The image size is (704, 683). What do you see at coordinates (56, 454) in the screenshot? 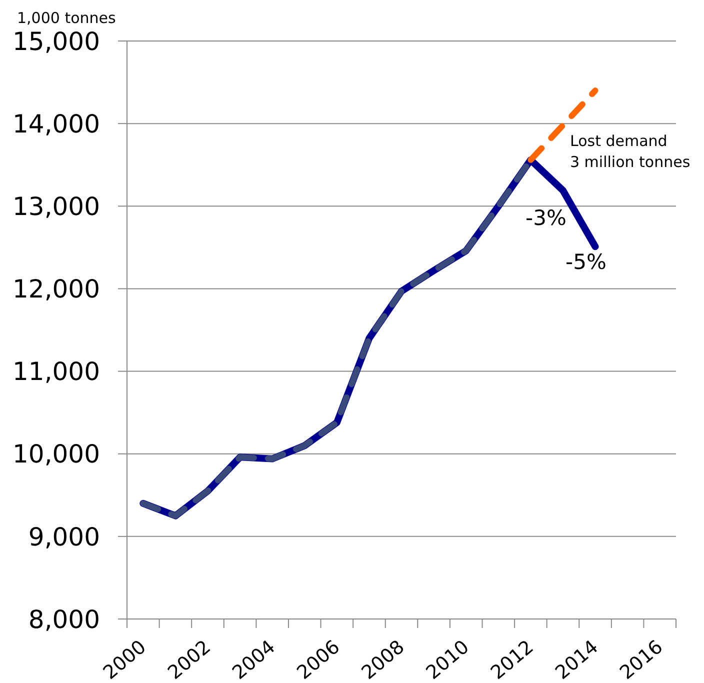
I see `y-tick-label: 10,000` at bounding box center [56, 454].